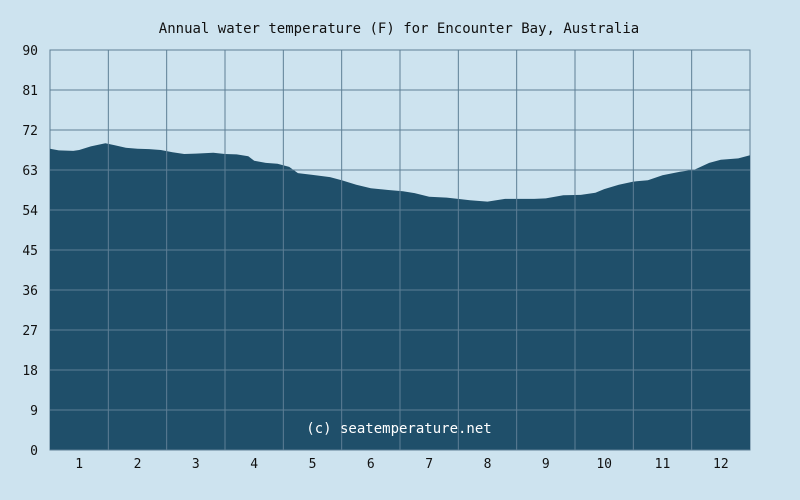 Image resolution: width=800 pixels, height=500 pixels. What do you see at coordinates (30, 91) in the screenshot?
I see `y-tick-label: 81` at bounding box center [30, 91].